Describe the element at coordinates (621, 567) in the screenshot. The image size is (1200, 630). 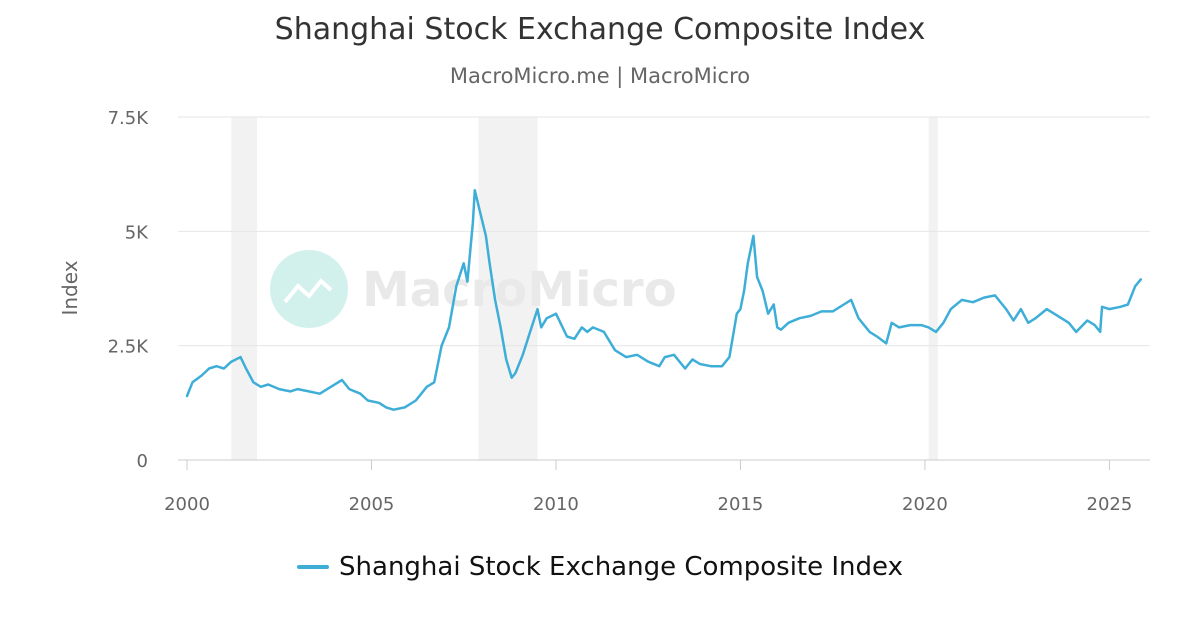
I see `legend-label: Shanghai Stock Exchange Composite Index` at that location.